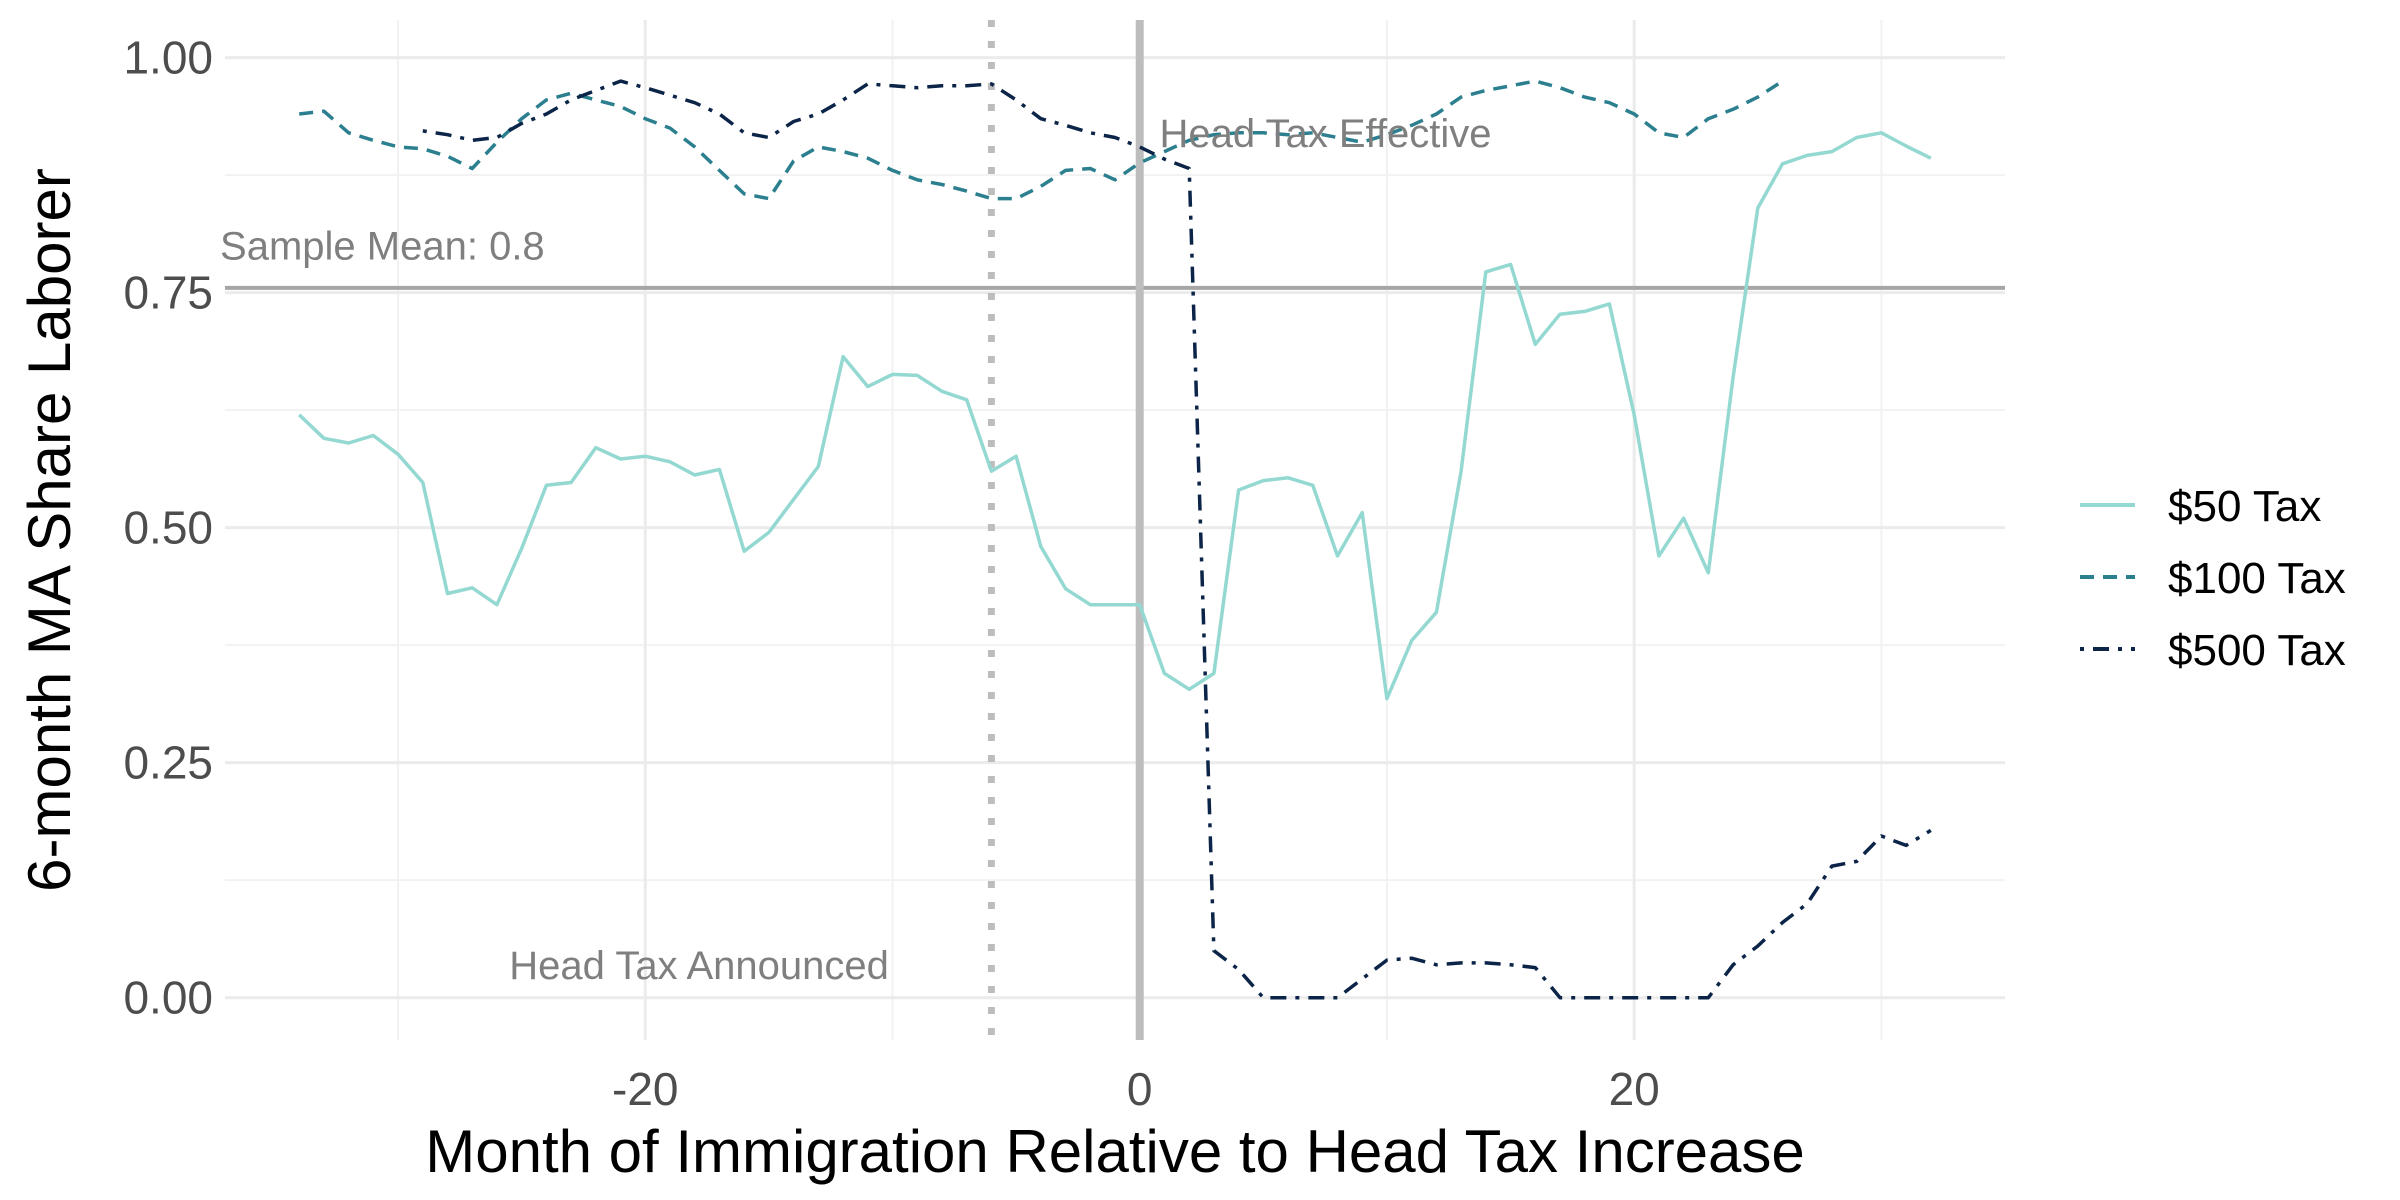 This screenshot has width=2400, height=1200. Describe the element at coordinates (2244, 506) in the screenshot. I see `legend-label-1: $50 Tax` at that location.